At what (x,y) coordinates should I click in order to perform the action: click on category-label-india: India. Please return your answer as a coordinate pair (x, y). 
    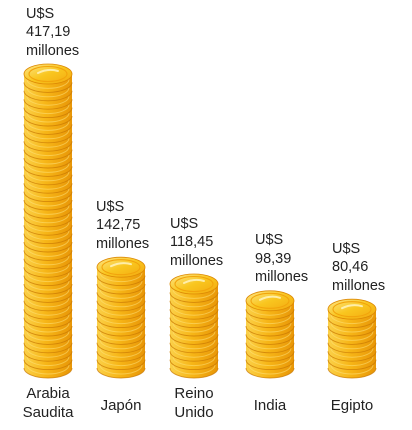
    Looking at the image, I should click on (270, 405).